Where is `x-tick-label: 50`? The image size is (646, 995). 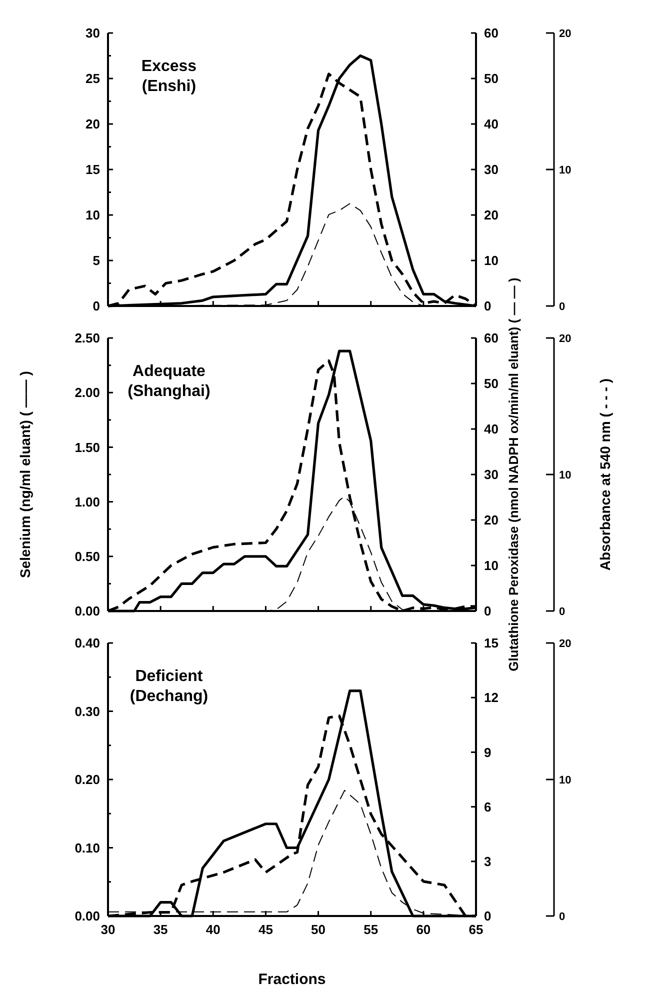 x-tick-label: 50 is located at coordinates (318, 929).